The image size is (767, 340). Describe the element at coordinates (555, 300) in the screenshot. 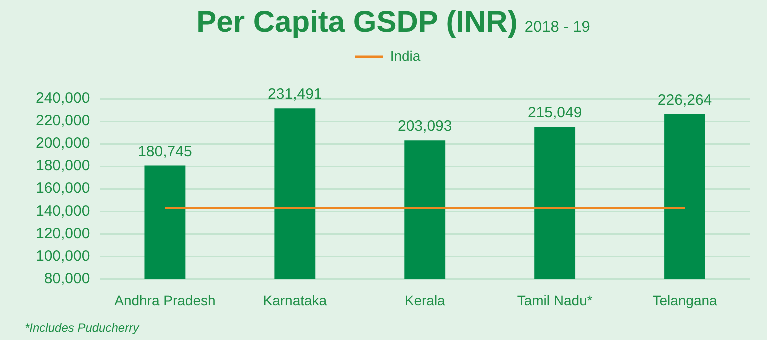

I see `x-tick-label: Tamil Nadu*` at that location.